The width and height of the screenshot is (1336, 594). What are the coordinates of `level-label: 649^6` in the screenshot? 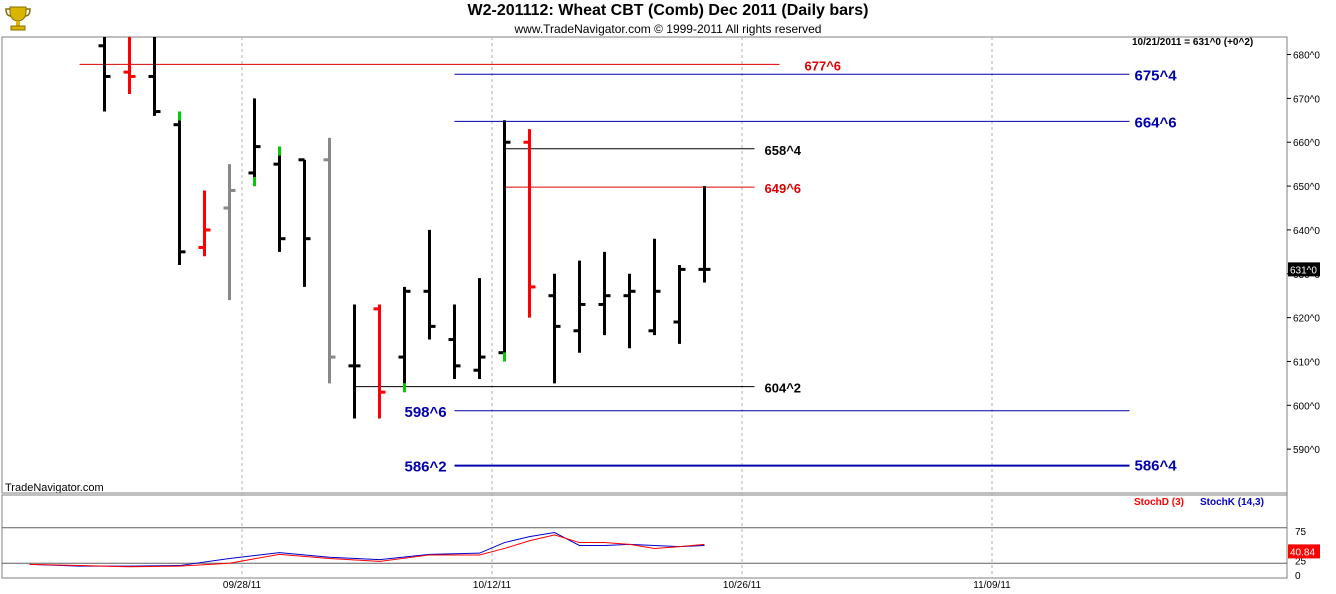 It's located at (783, 188).